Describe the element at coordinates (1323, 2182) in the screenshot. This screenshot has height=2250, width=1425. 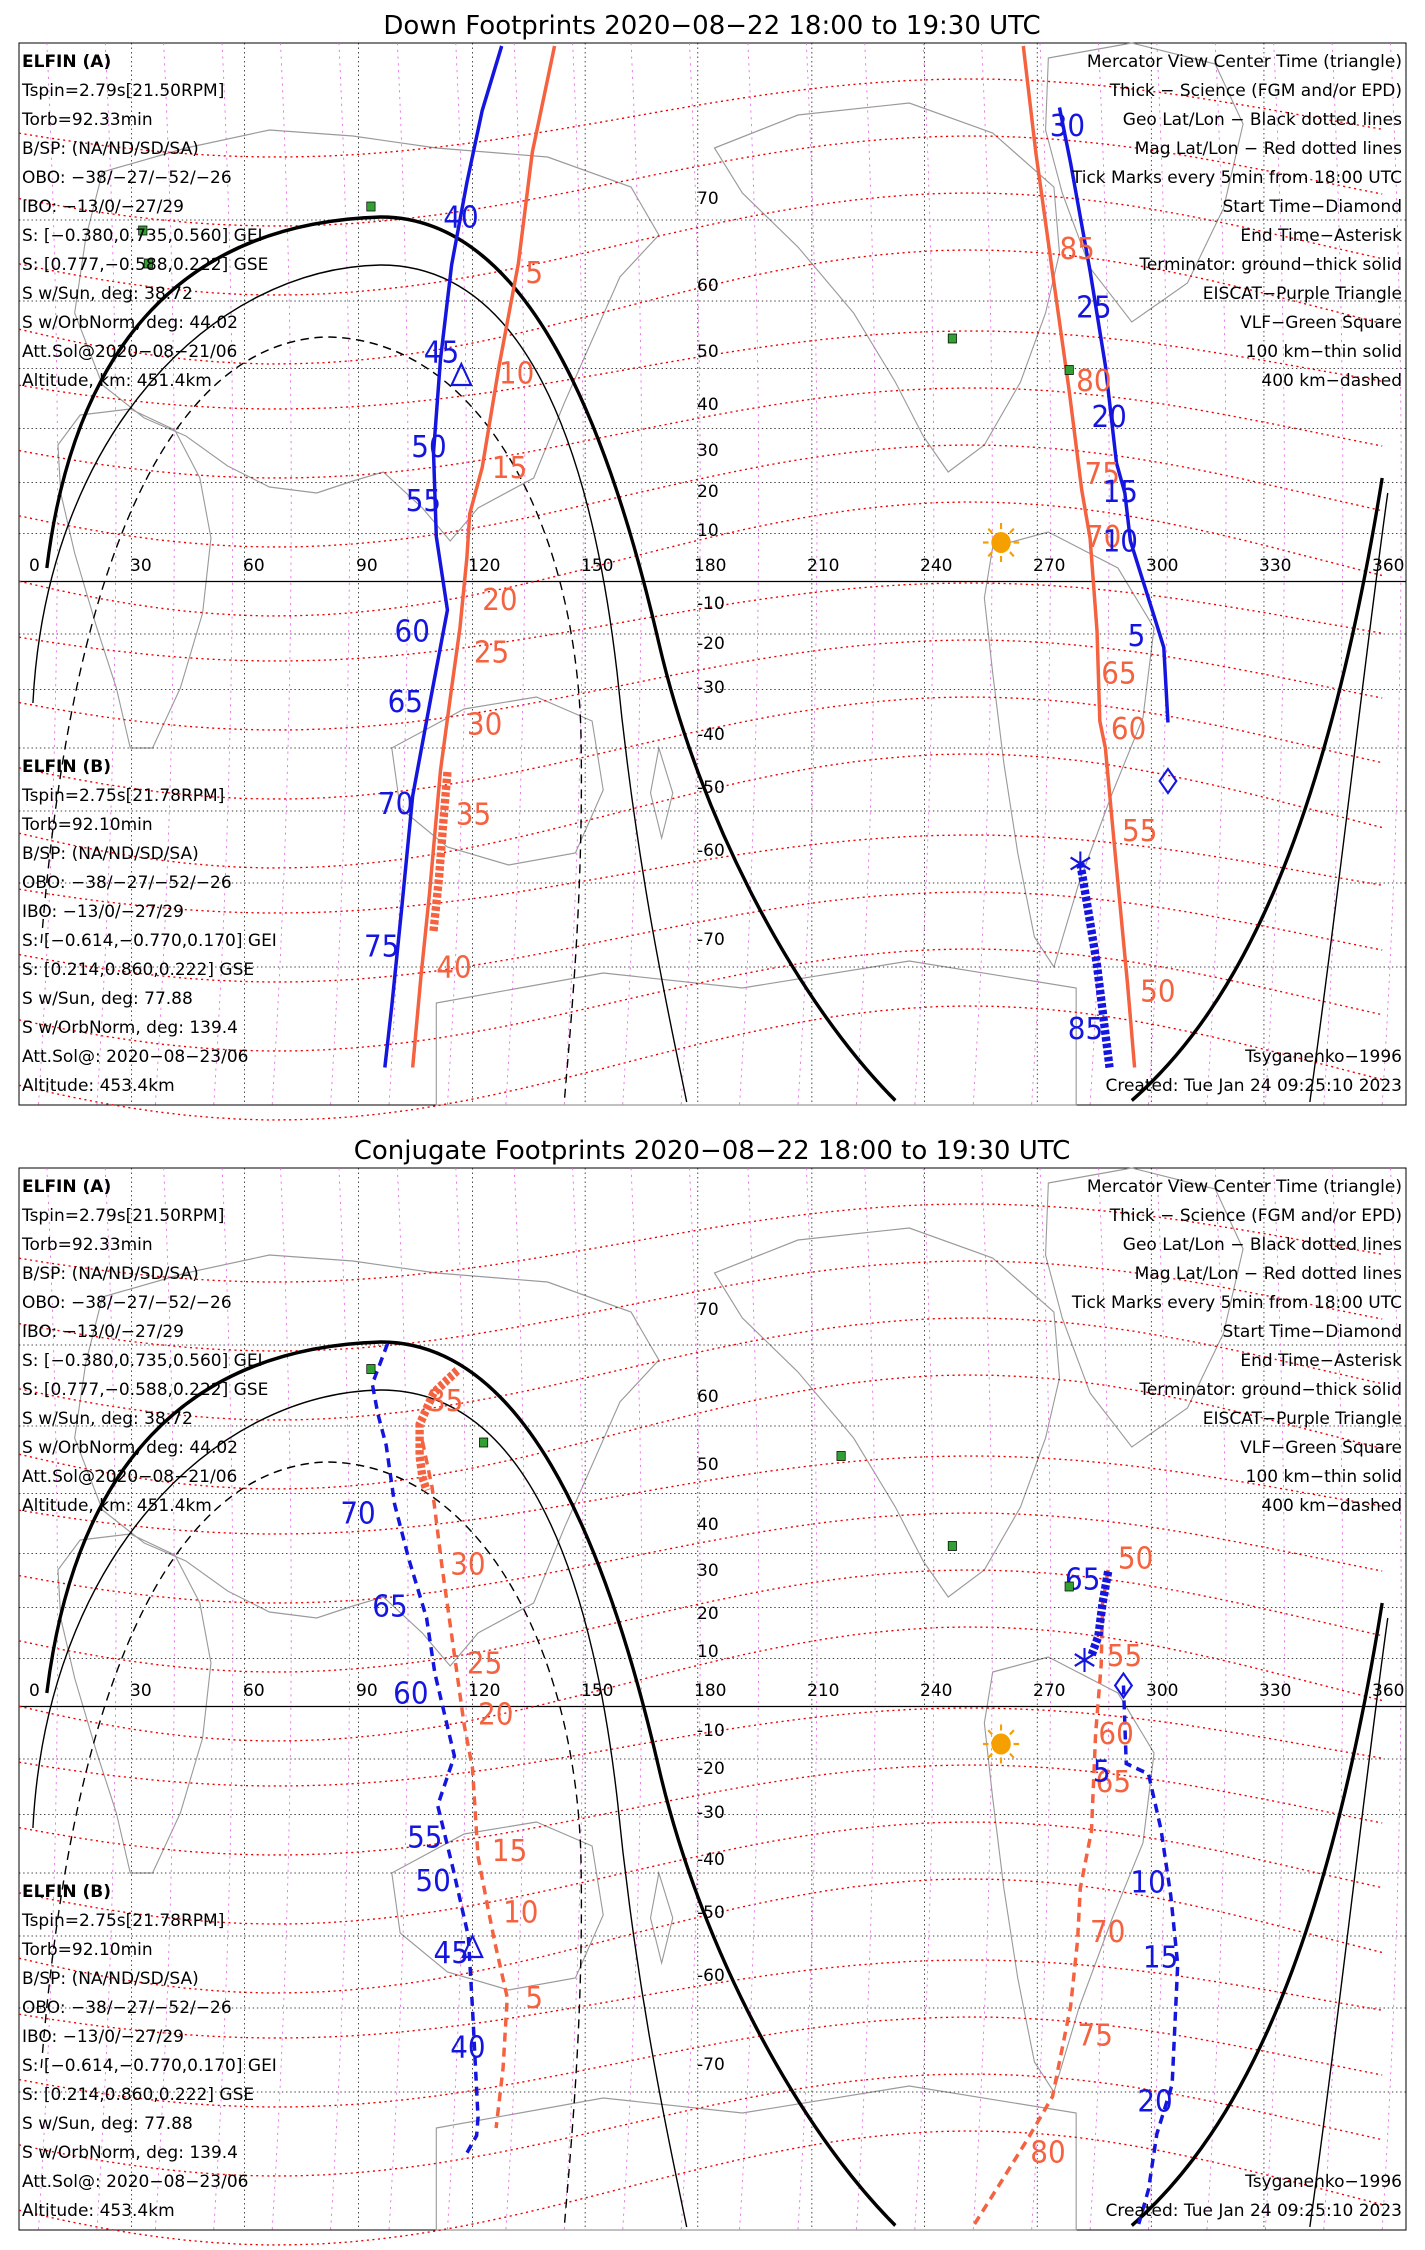
I see `model-label: Tsyganenko−1996` at that location.